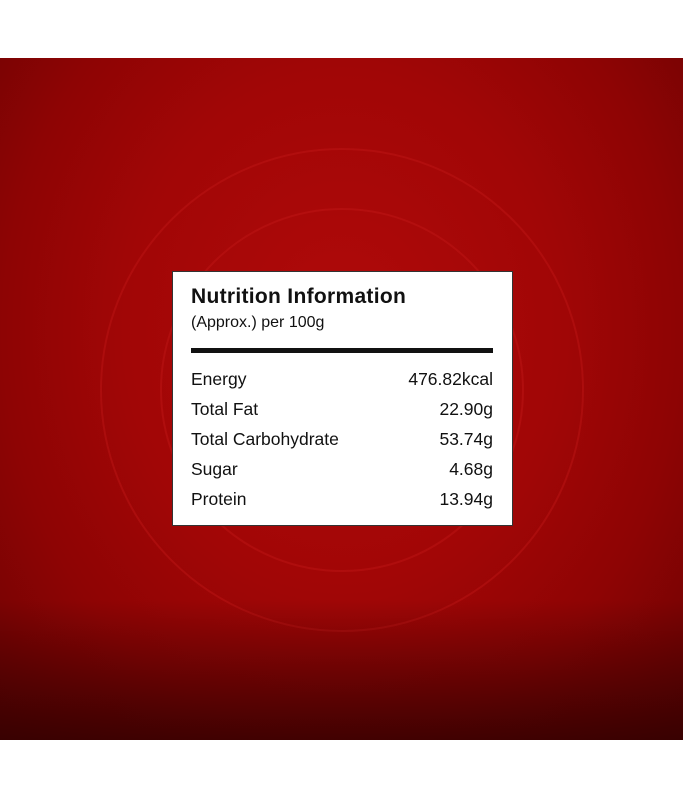  What do you see at coordinates (214, 469) in the screenshot?
I see `nutrient-label: Sugar` at bounding box center [214, 469].